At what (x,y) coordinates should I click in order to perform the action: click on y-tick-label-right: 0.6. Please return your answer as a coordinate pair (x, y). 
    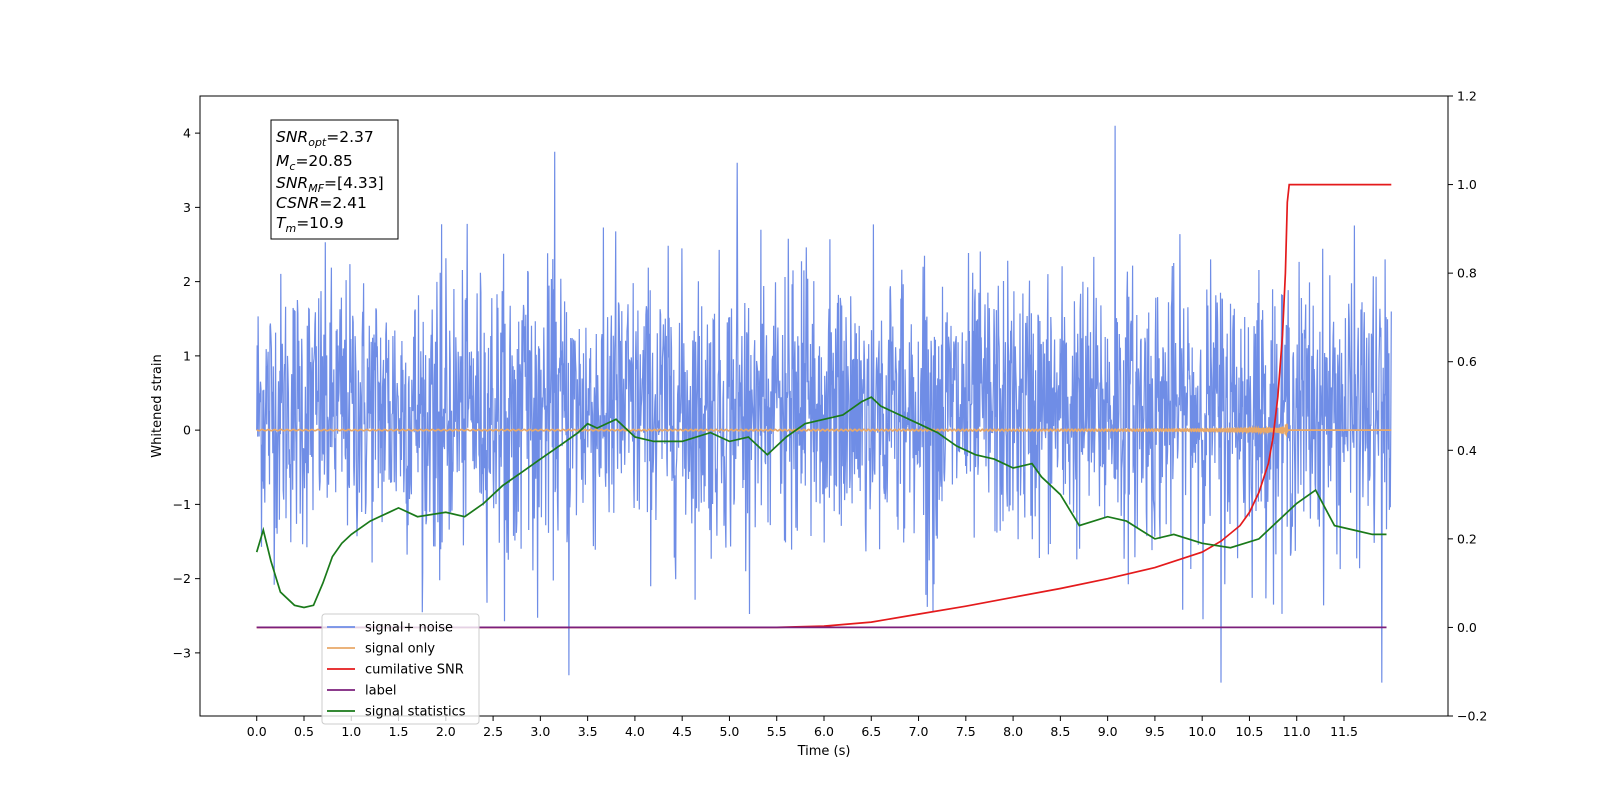
    Looking at the image, I should click on (1467, 361).